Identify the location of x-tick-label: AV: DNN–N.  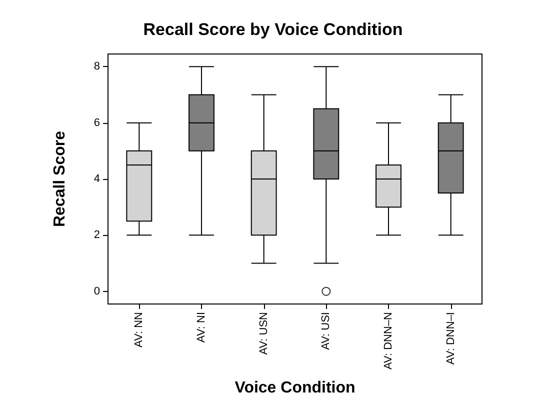
(388, 341).